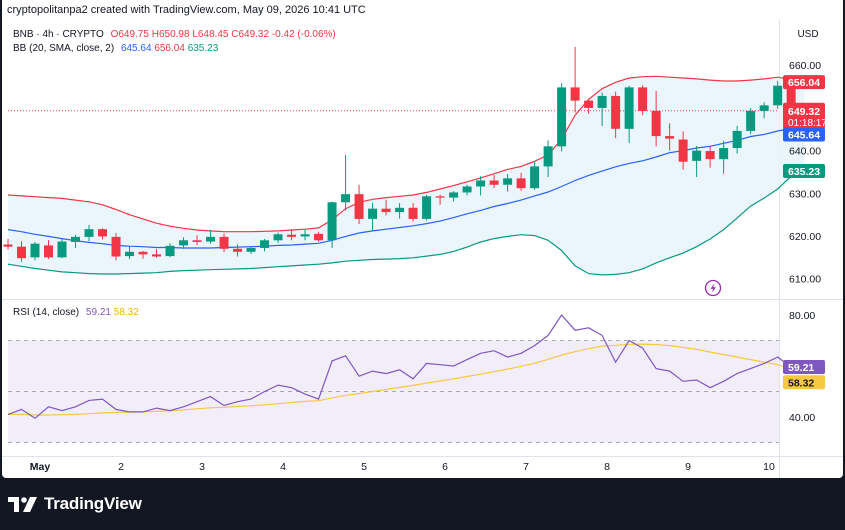  What do you see at coordinates (805, 152) in the screenshot?
I see `price-tick-label: 640.00` at bounding box center [805, 152].